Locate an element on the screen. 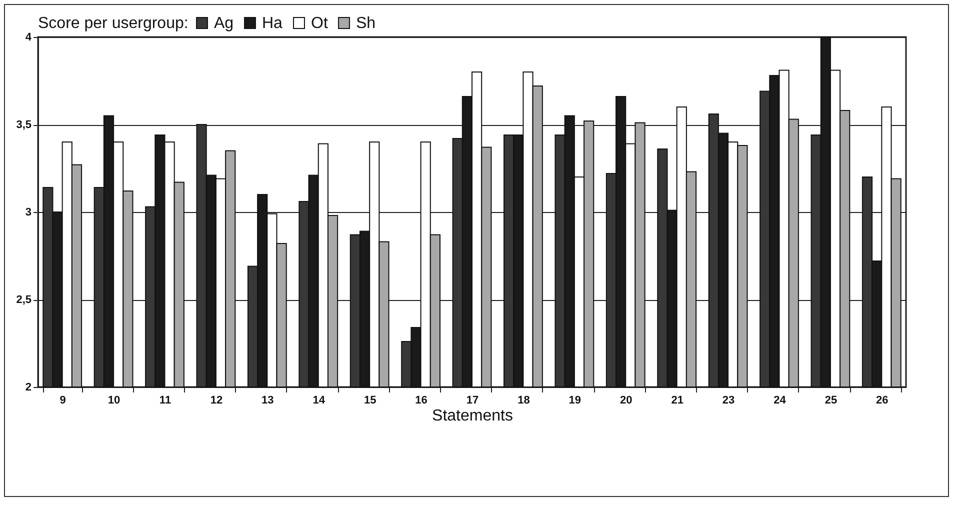 This screenshot has width=957, height=505. x-tick-label: 15 is located at coordinates (370, 400).